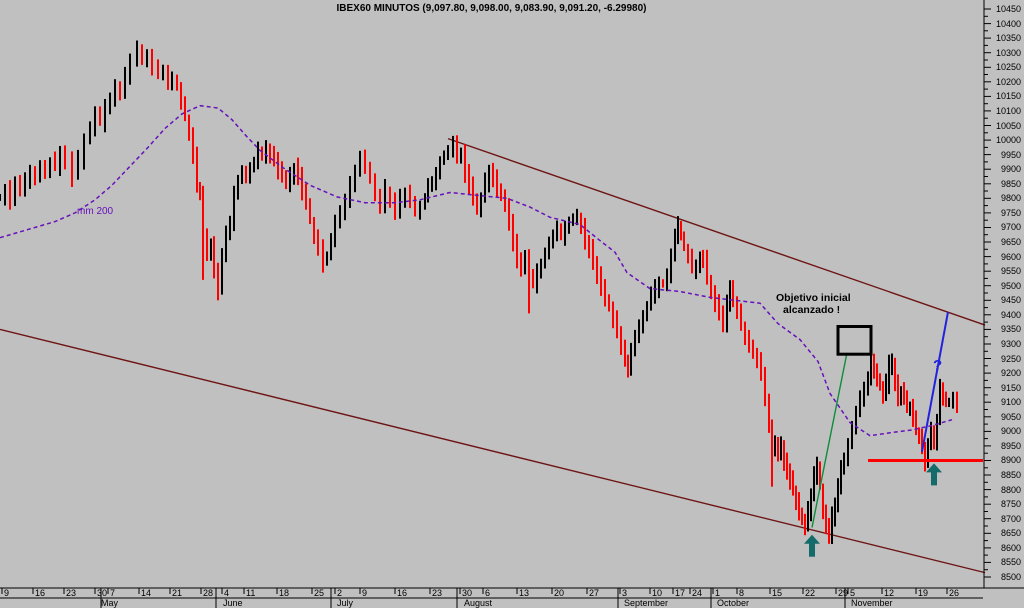 This screenshot has height=608, width=1024. What do you see at coordinates (437, 593) in the screenshot?
I see `date-tick-label: 23` at bounding box center [437, 593].